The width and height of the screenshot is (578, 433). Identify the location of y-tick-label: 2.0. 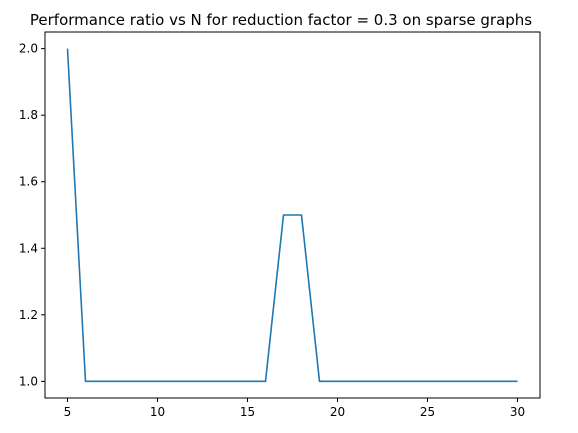
(28, 49).